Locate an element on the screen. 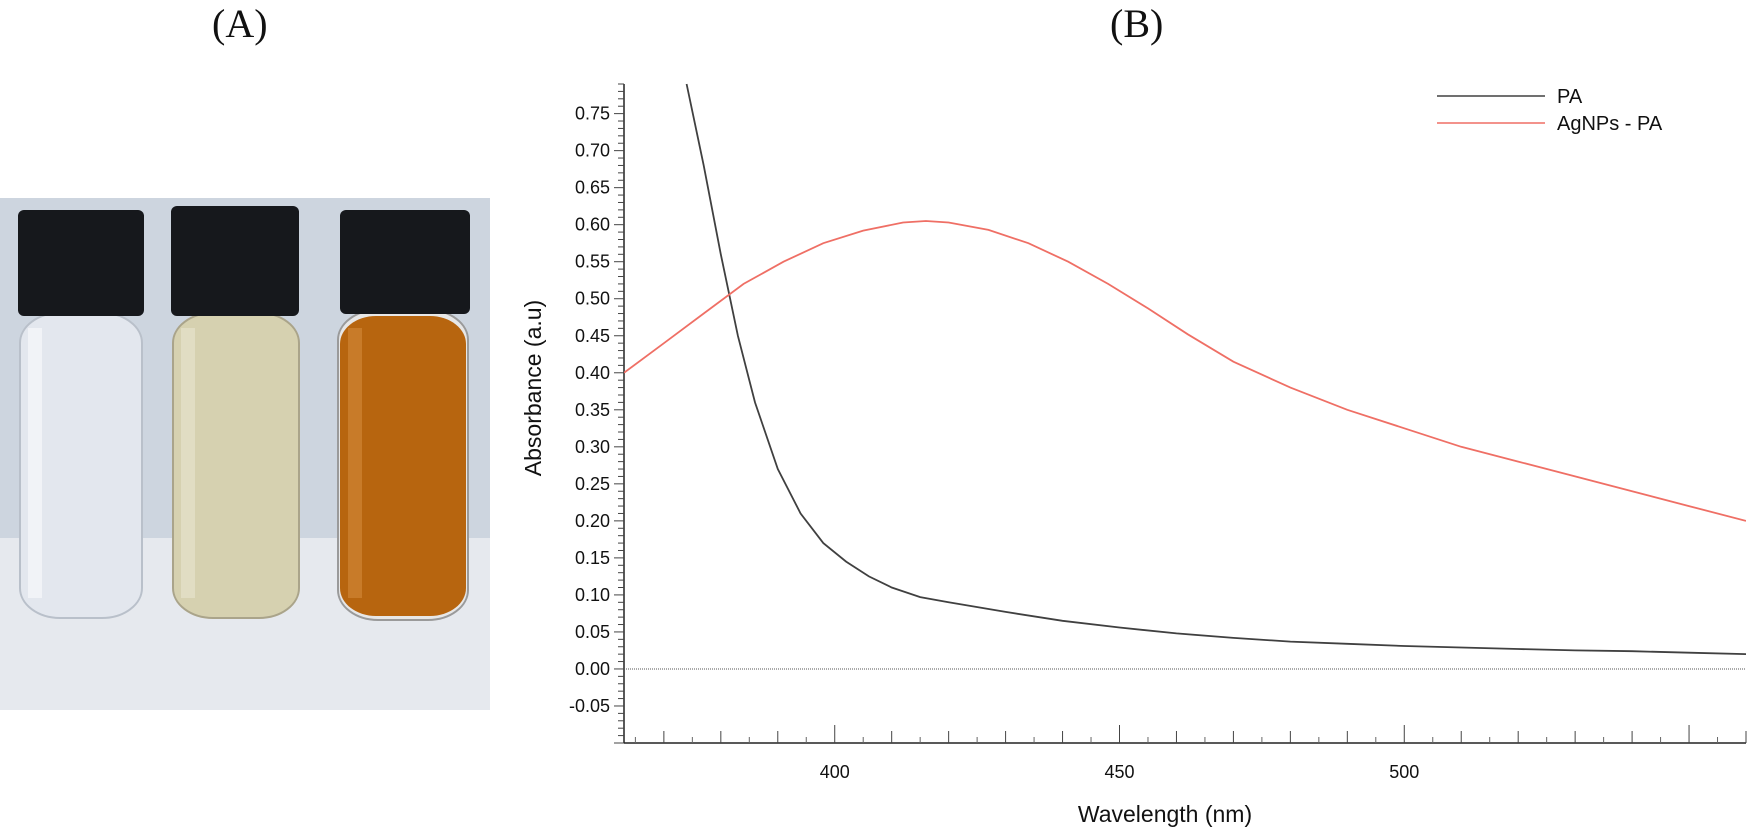  y-tick-label: 0.20 is located at coordinates (592, 521).